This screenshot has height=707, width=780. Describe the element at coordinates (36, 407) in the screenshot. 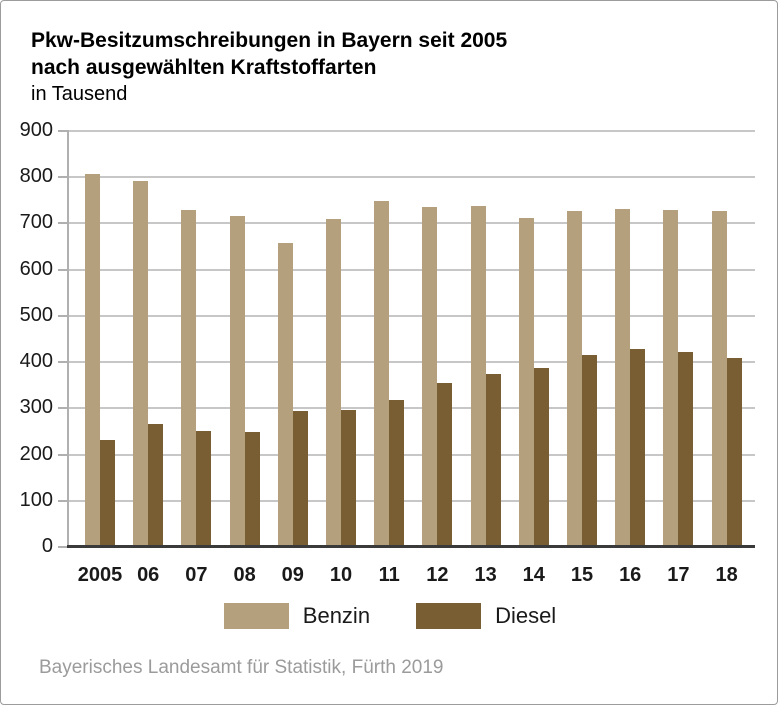

I see `y-axis-label-300: 300` at that location.